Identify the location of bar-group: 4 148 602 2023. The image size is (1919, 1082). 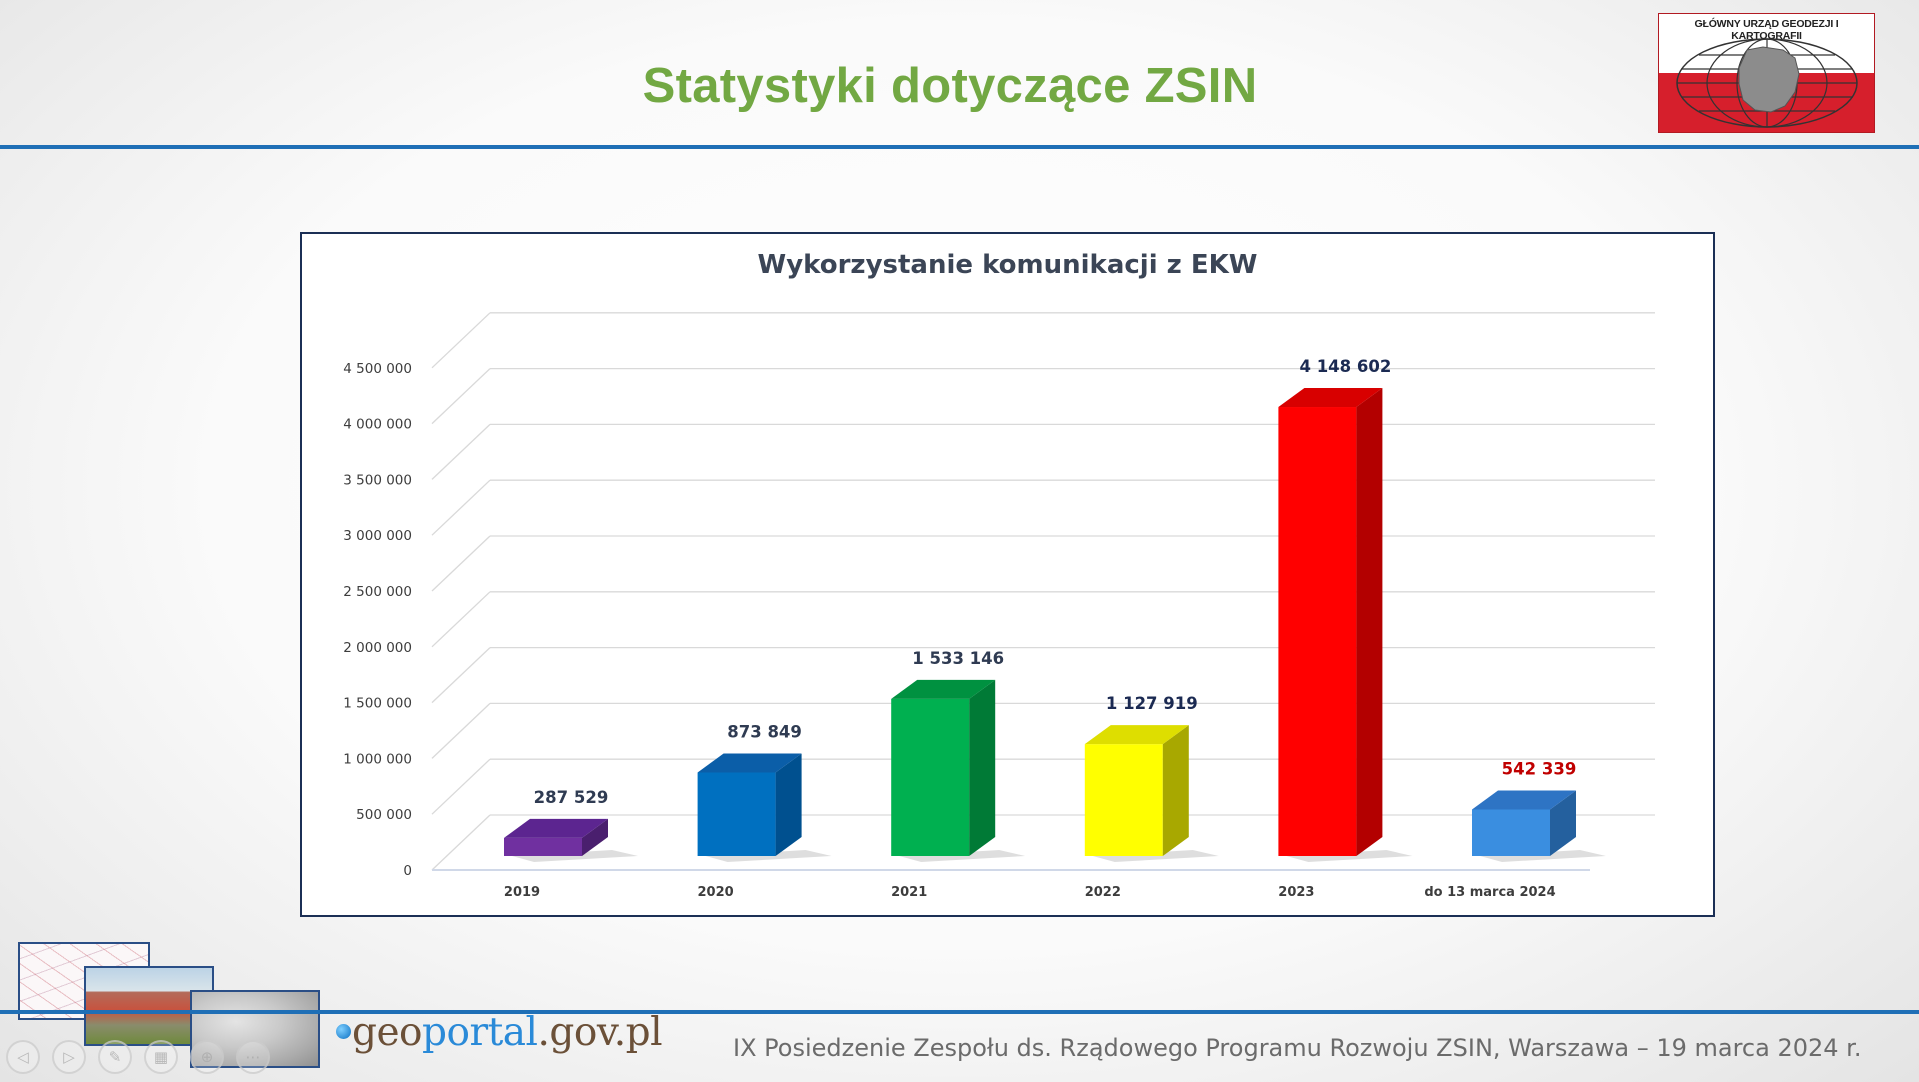
(1345, 628).